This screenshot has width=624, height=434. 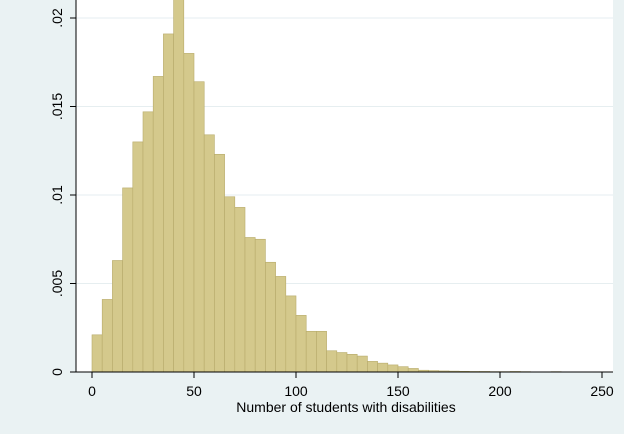 I want to click on y-tick-label: 0, so click(x=57, y=372).